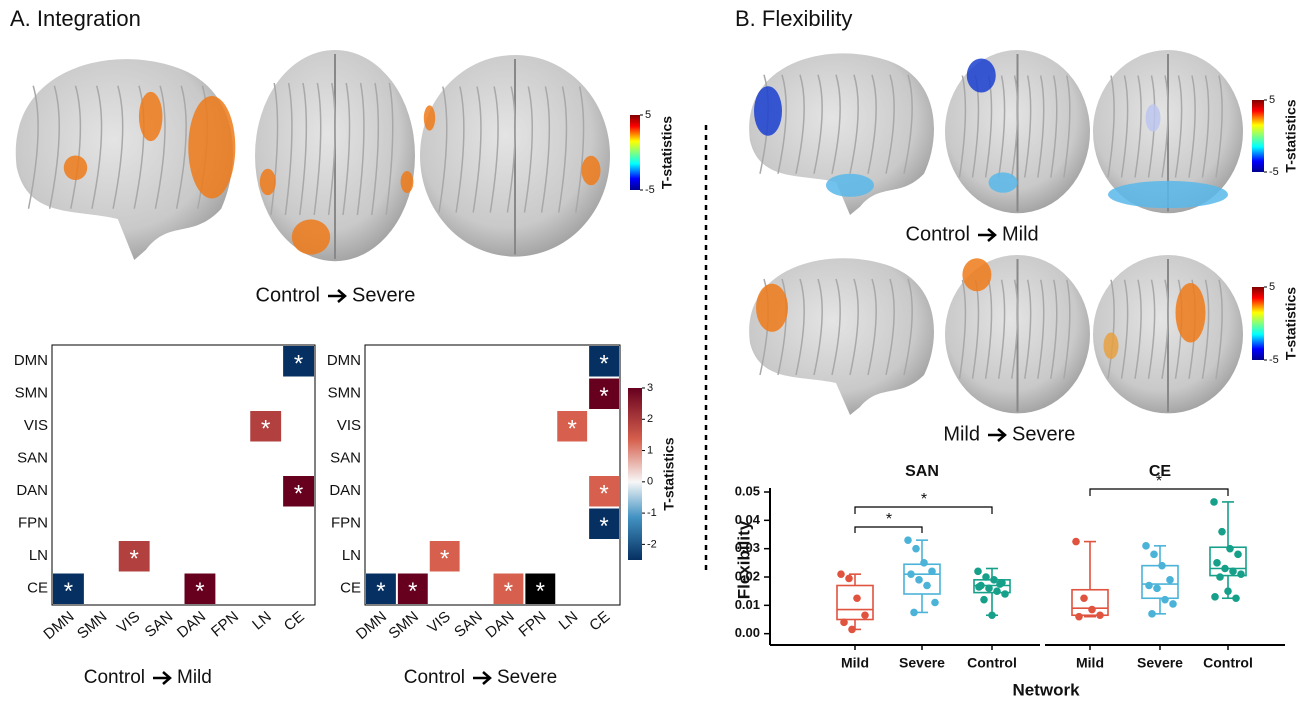  Describe the element at coordinates (492, 475) in the screenshot. I see `heatmap-frame` at that location.